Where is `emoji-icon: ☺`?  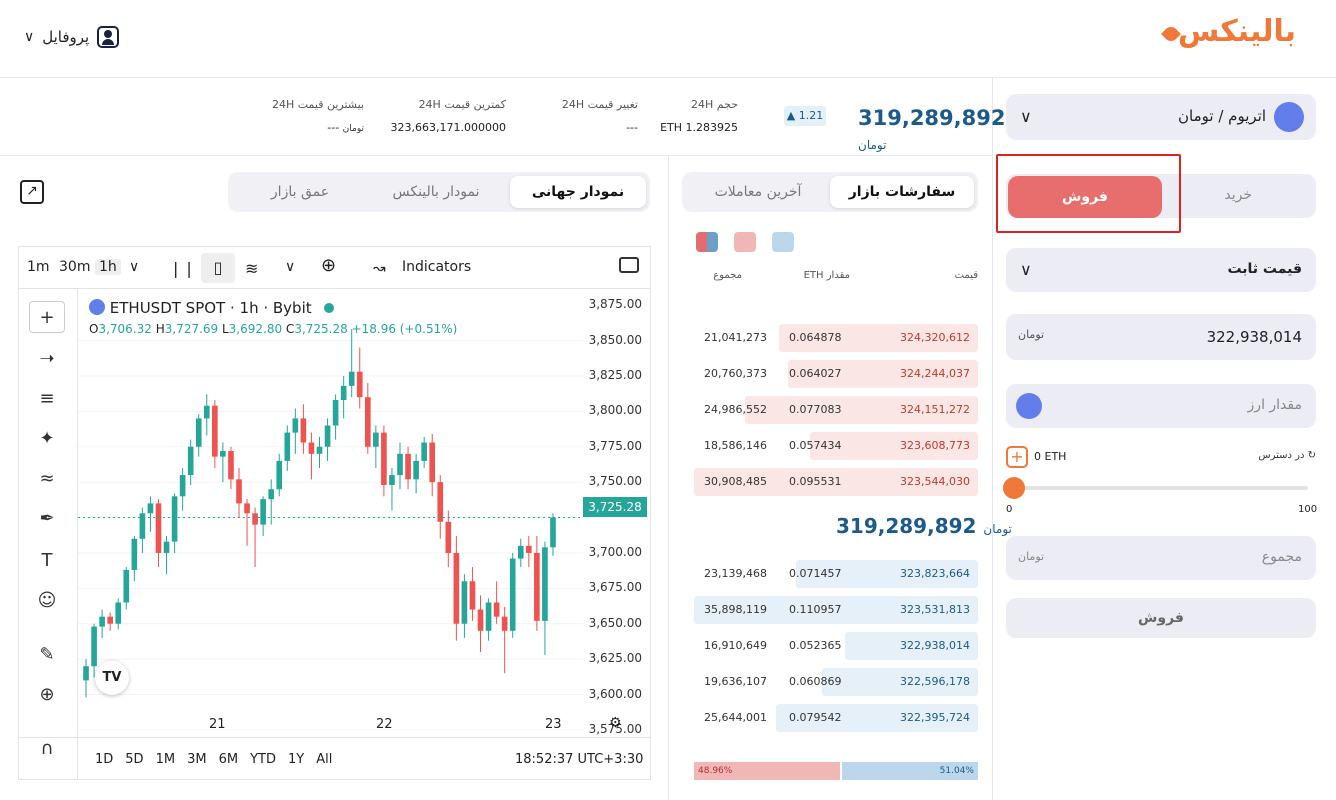 emoji-icon: ☺ is located at coordinates (47, 600).